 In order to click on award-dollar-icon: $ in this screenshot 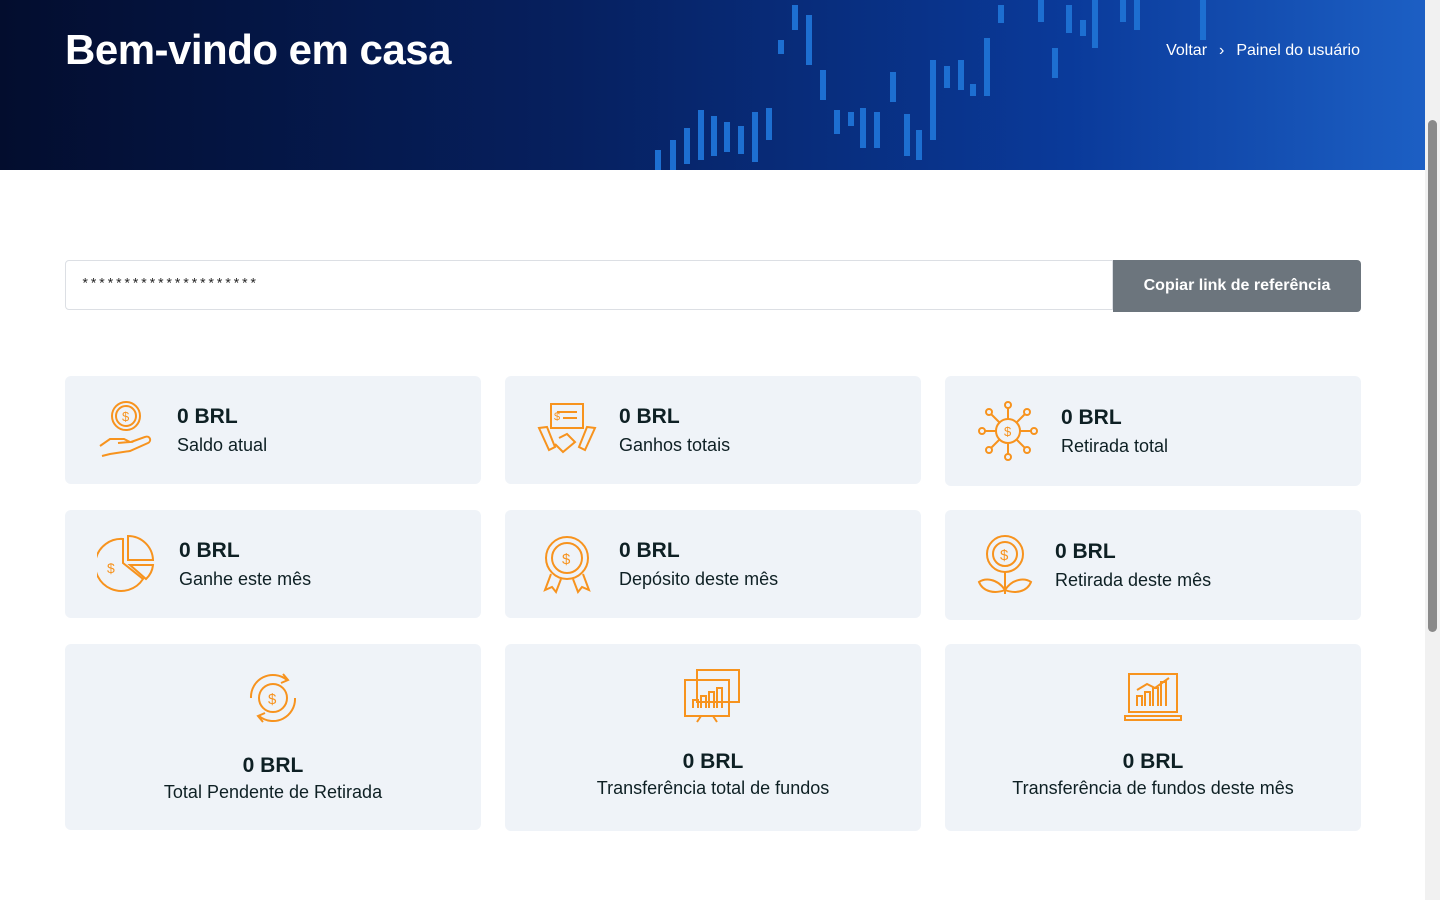, I will do `click(567, 565)`.